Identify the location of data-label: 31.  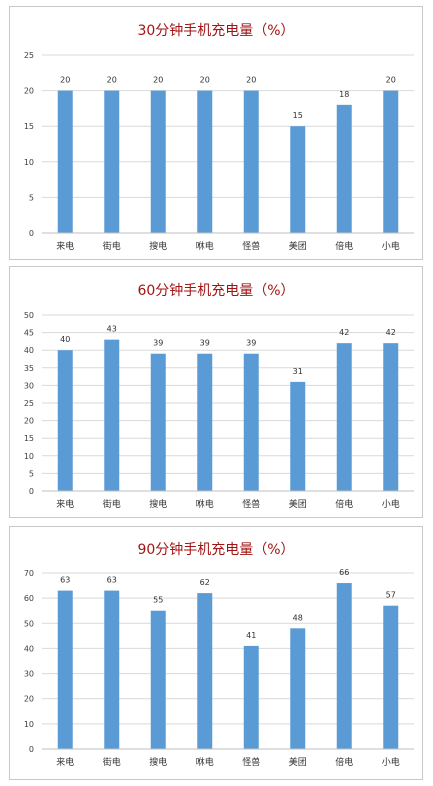
(298, 371).